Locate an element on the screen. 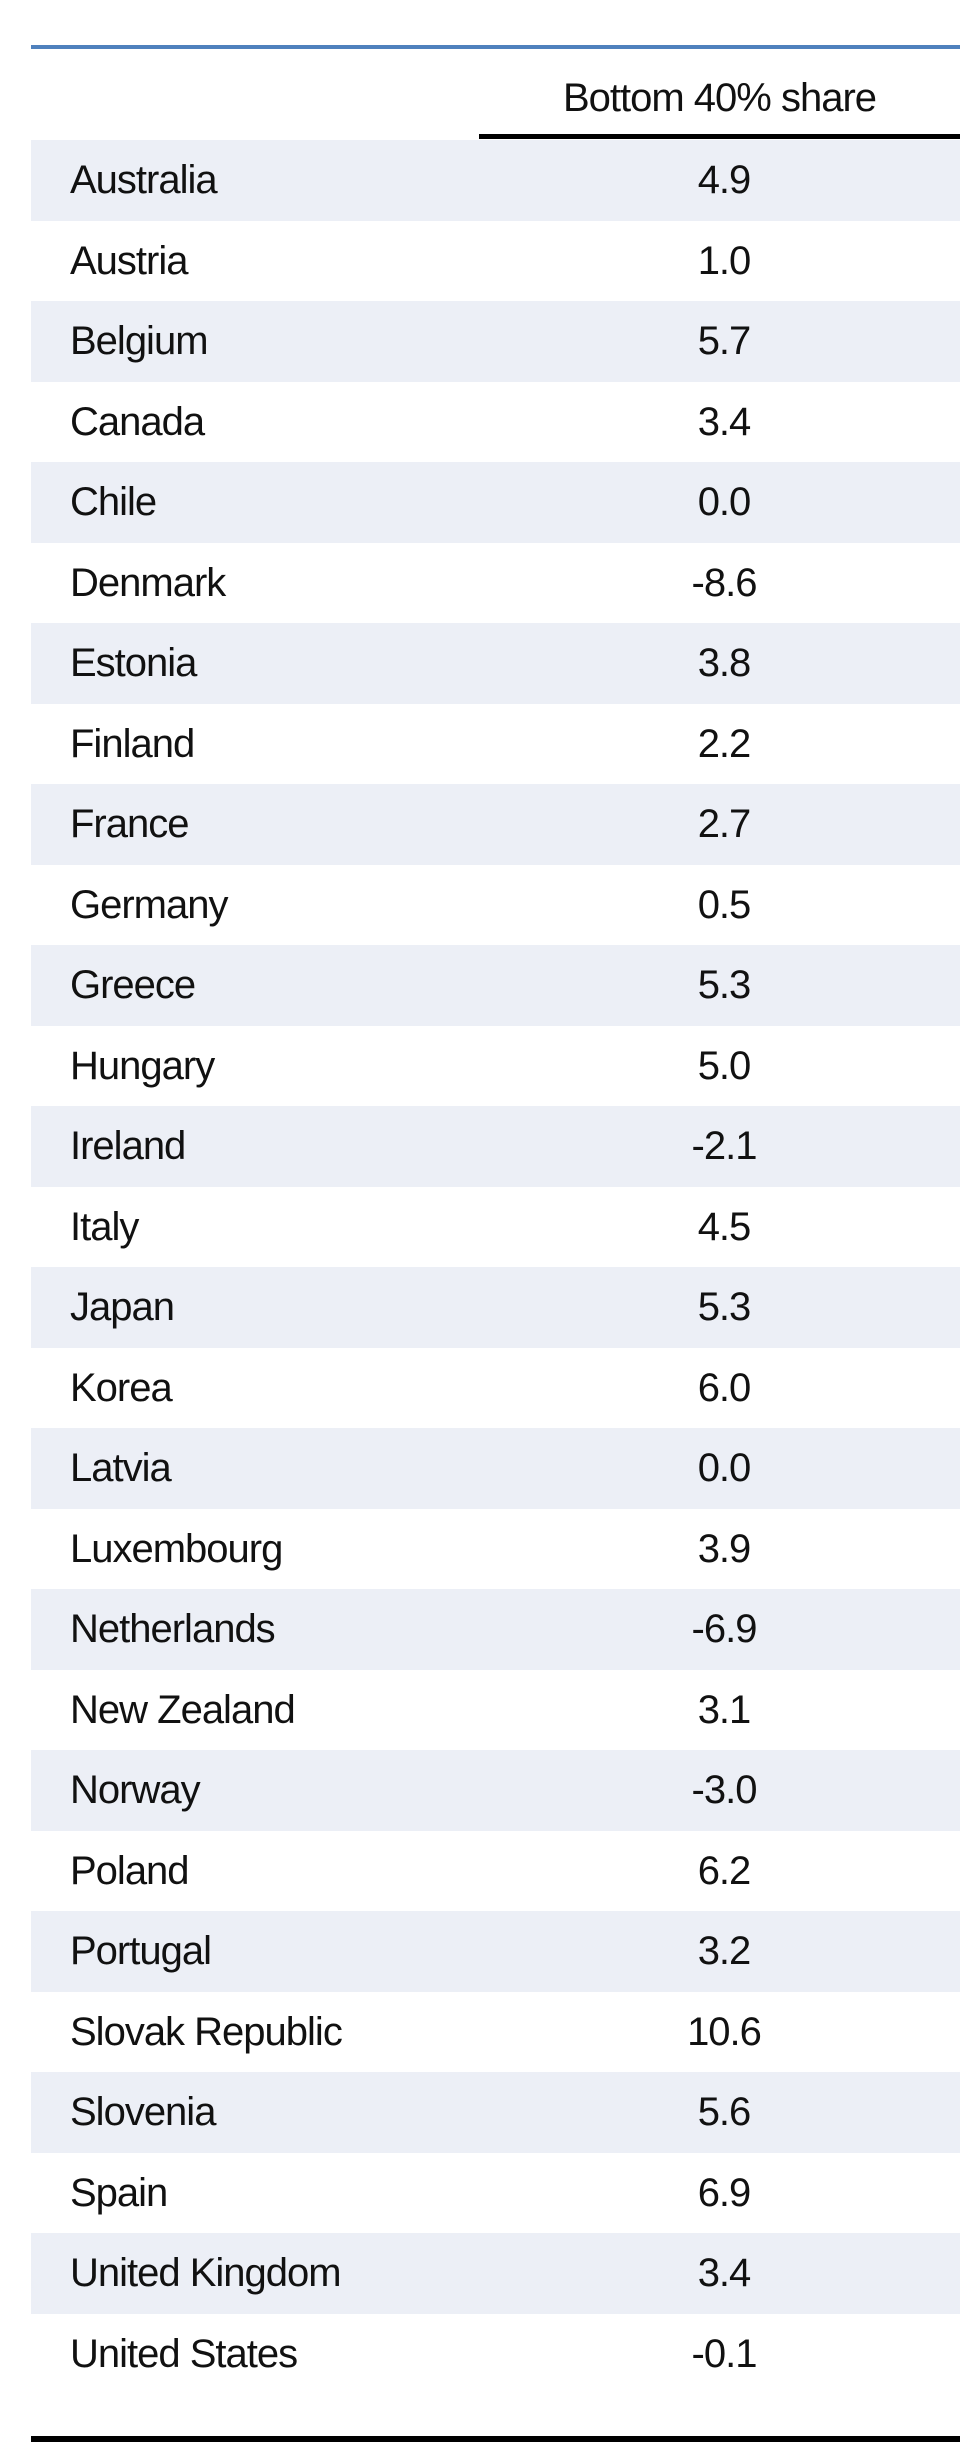 The height and width of the screenshot is (2460, 960). country-name: Luxembourg is located at coordinates (176, 1548).